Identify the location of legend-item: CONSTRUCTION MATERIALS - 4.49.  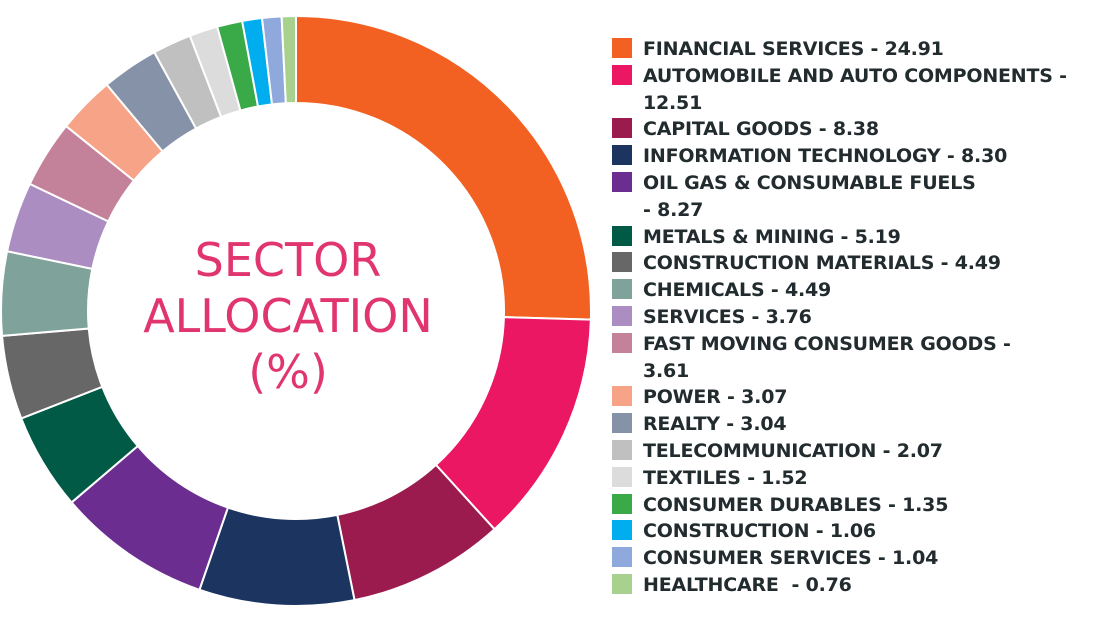
(847, 263).